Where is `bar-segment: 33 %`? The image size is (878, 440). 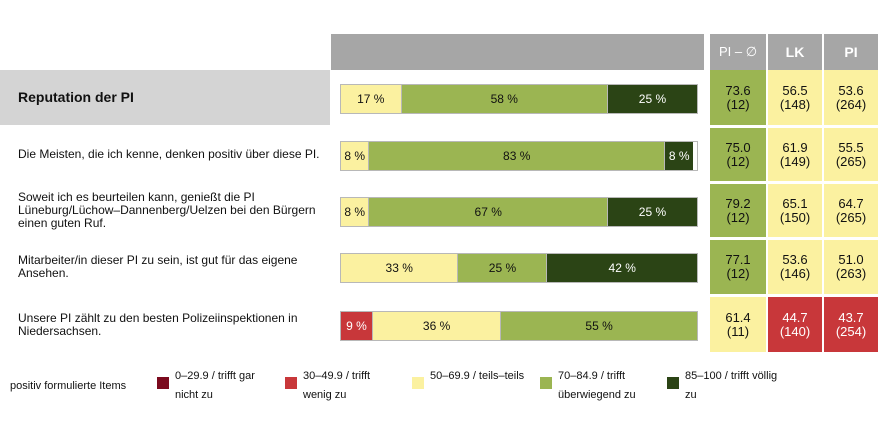 bar-segment: 33 % is located at coordinates (400, 268).